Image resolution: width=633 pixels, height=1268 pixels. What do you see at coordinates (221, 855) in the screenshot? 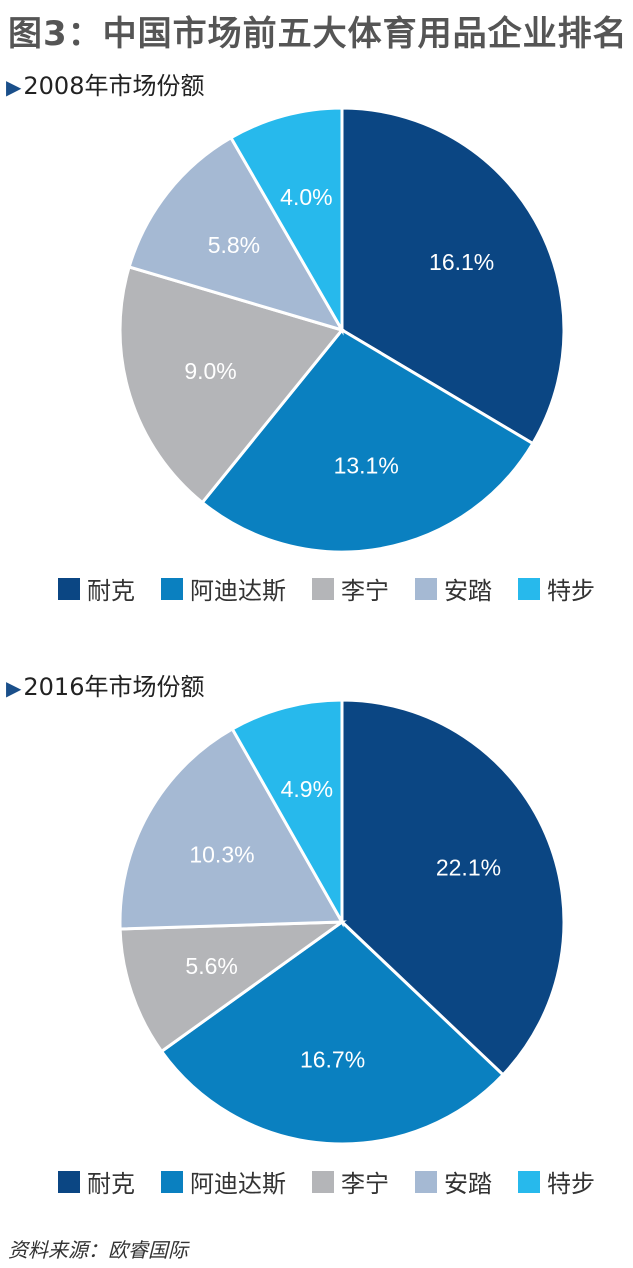
I see `data-label: 10.3%` at bounding box center [221, 855].